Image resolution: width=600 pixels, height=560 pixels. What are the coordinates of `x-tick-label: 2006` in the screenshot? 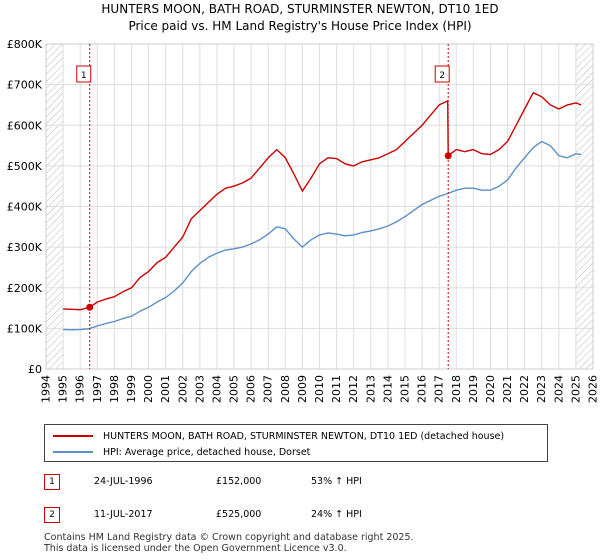 It's located at (251, 389).